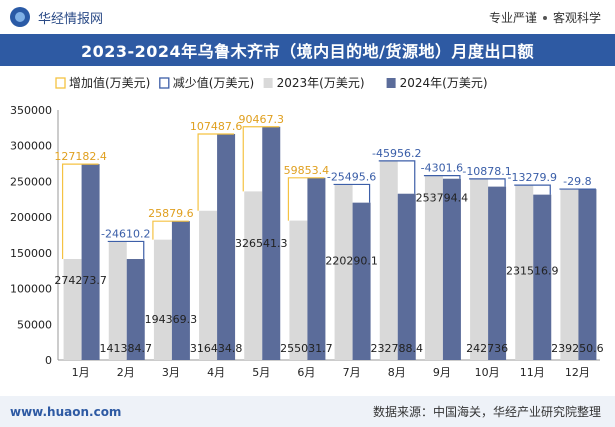  What do you see at coordinates (306, 348) in the screenshot?
I see `bar-value-label: 255031.7` at bounding box center [306, 348].